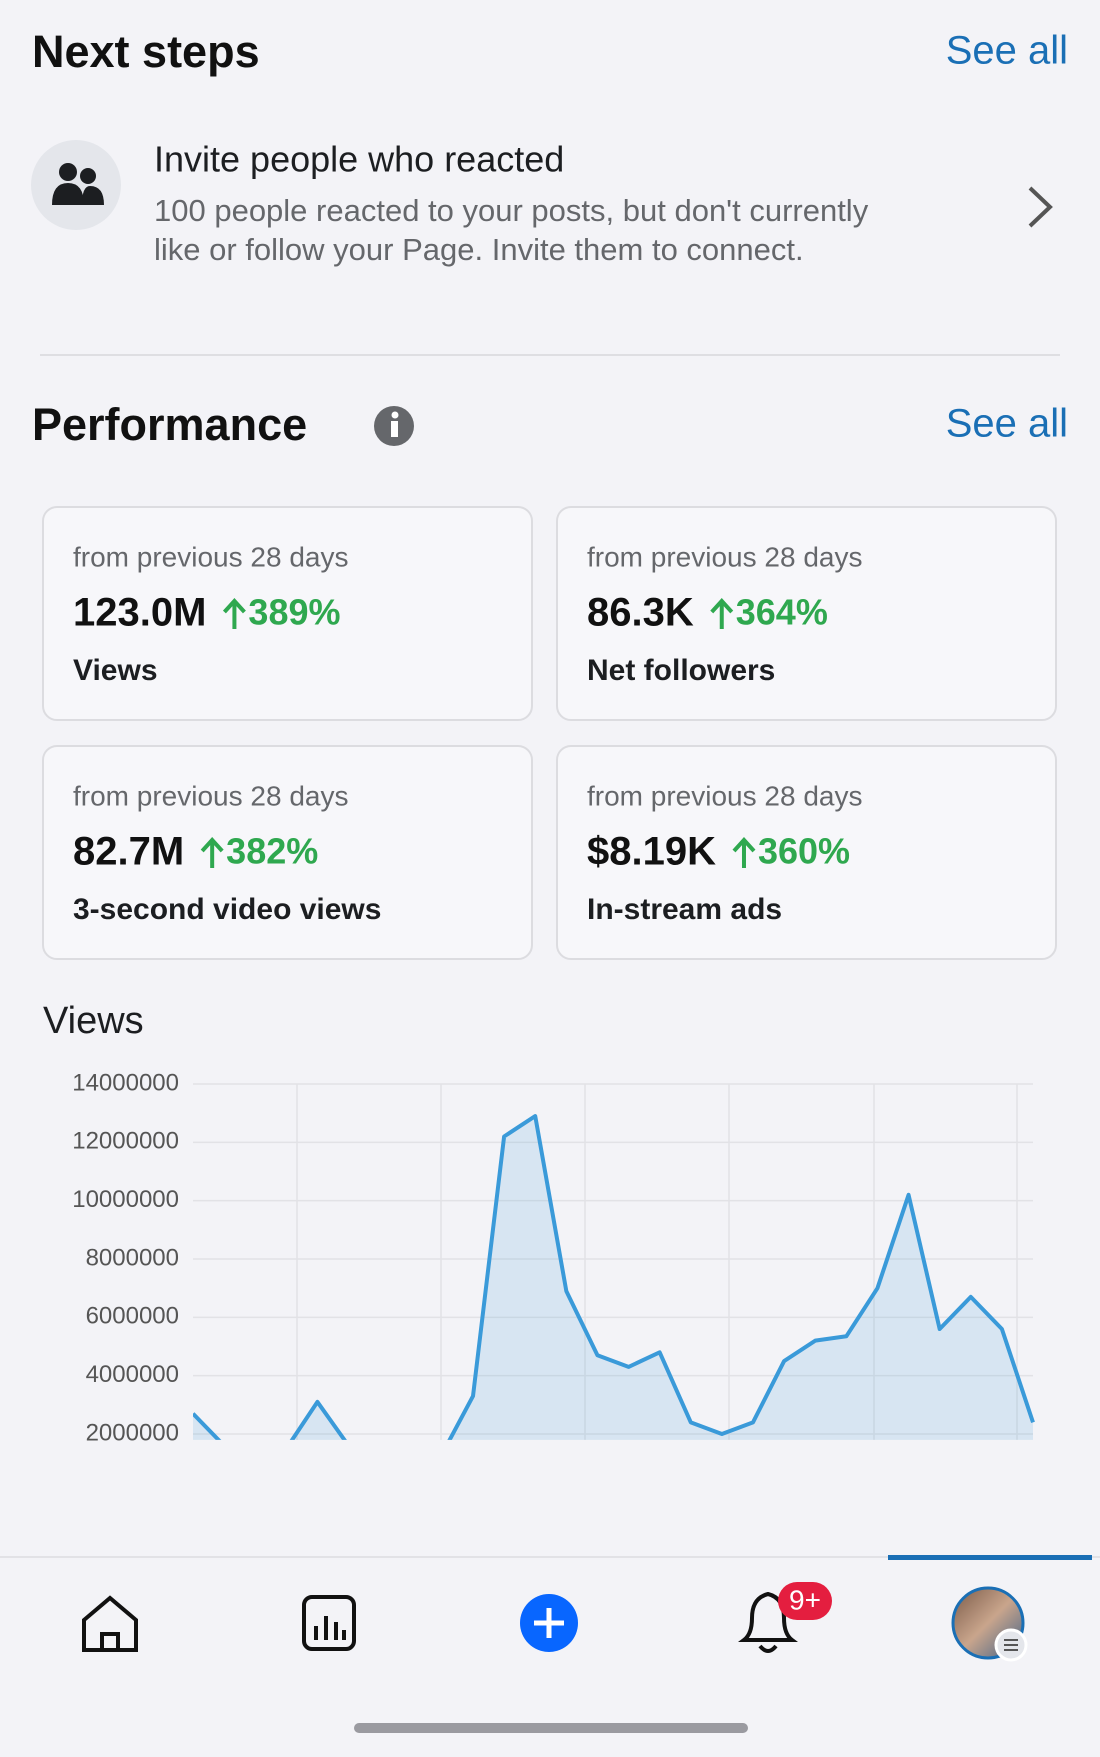  What do you see at coordinates (294, 612) in the screenshot?
I see `card-change: 389%` at bounding box center [294, 612].